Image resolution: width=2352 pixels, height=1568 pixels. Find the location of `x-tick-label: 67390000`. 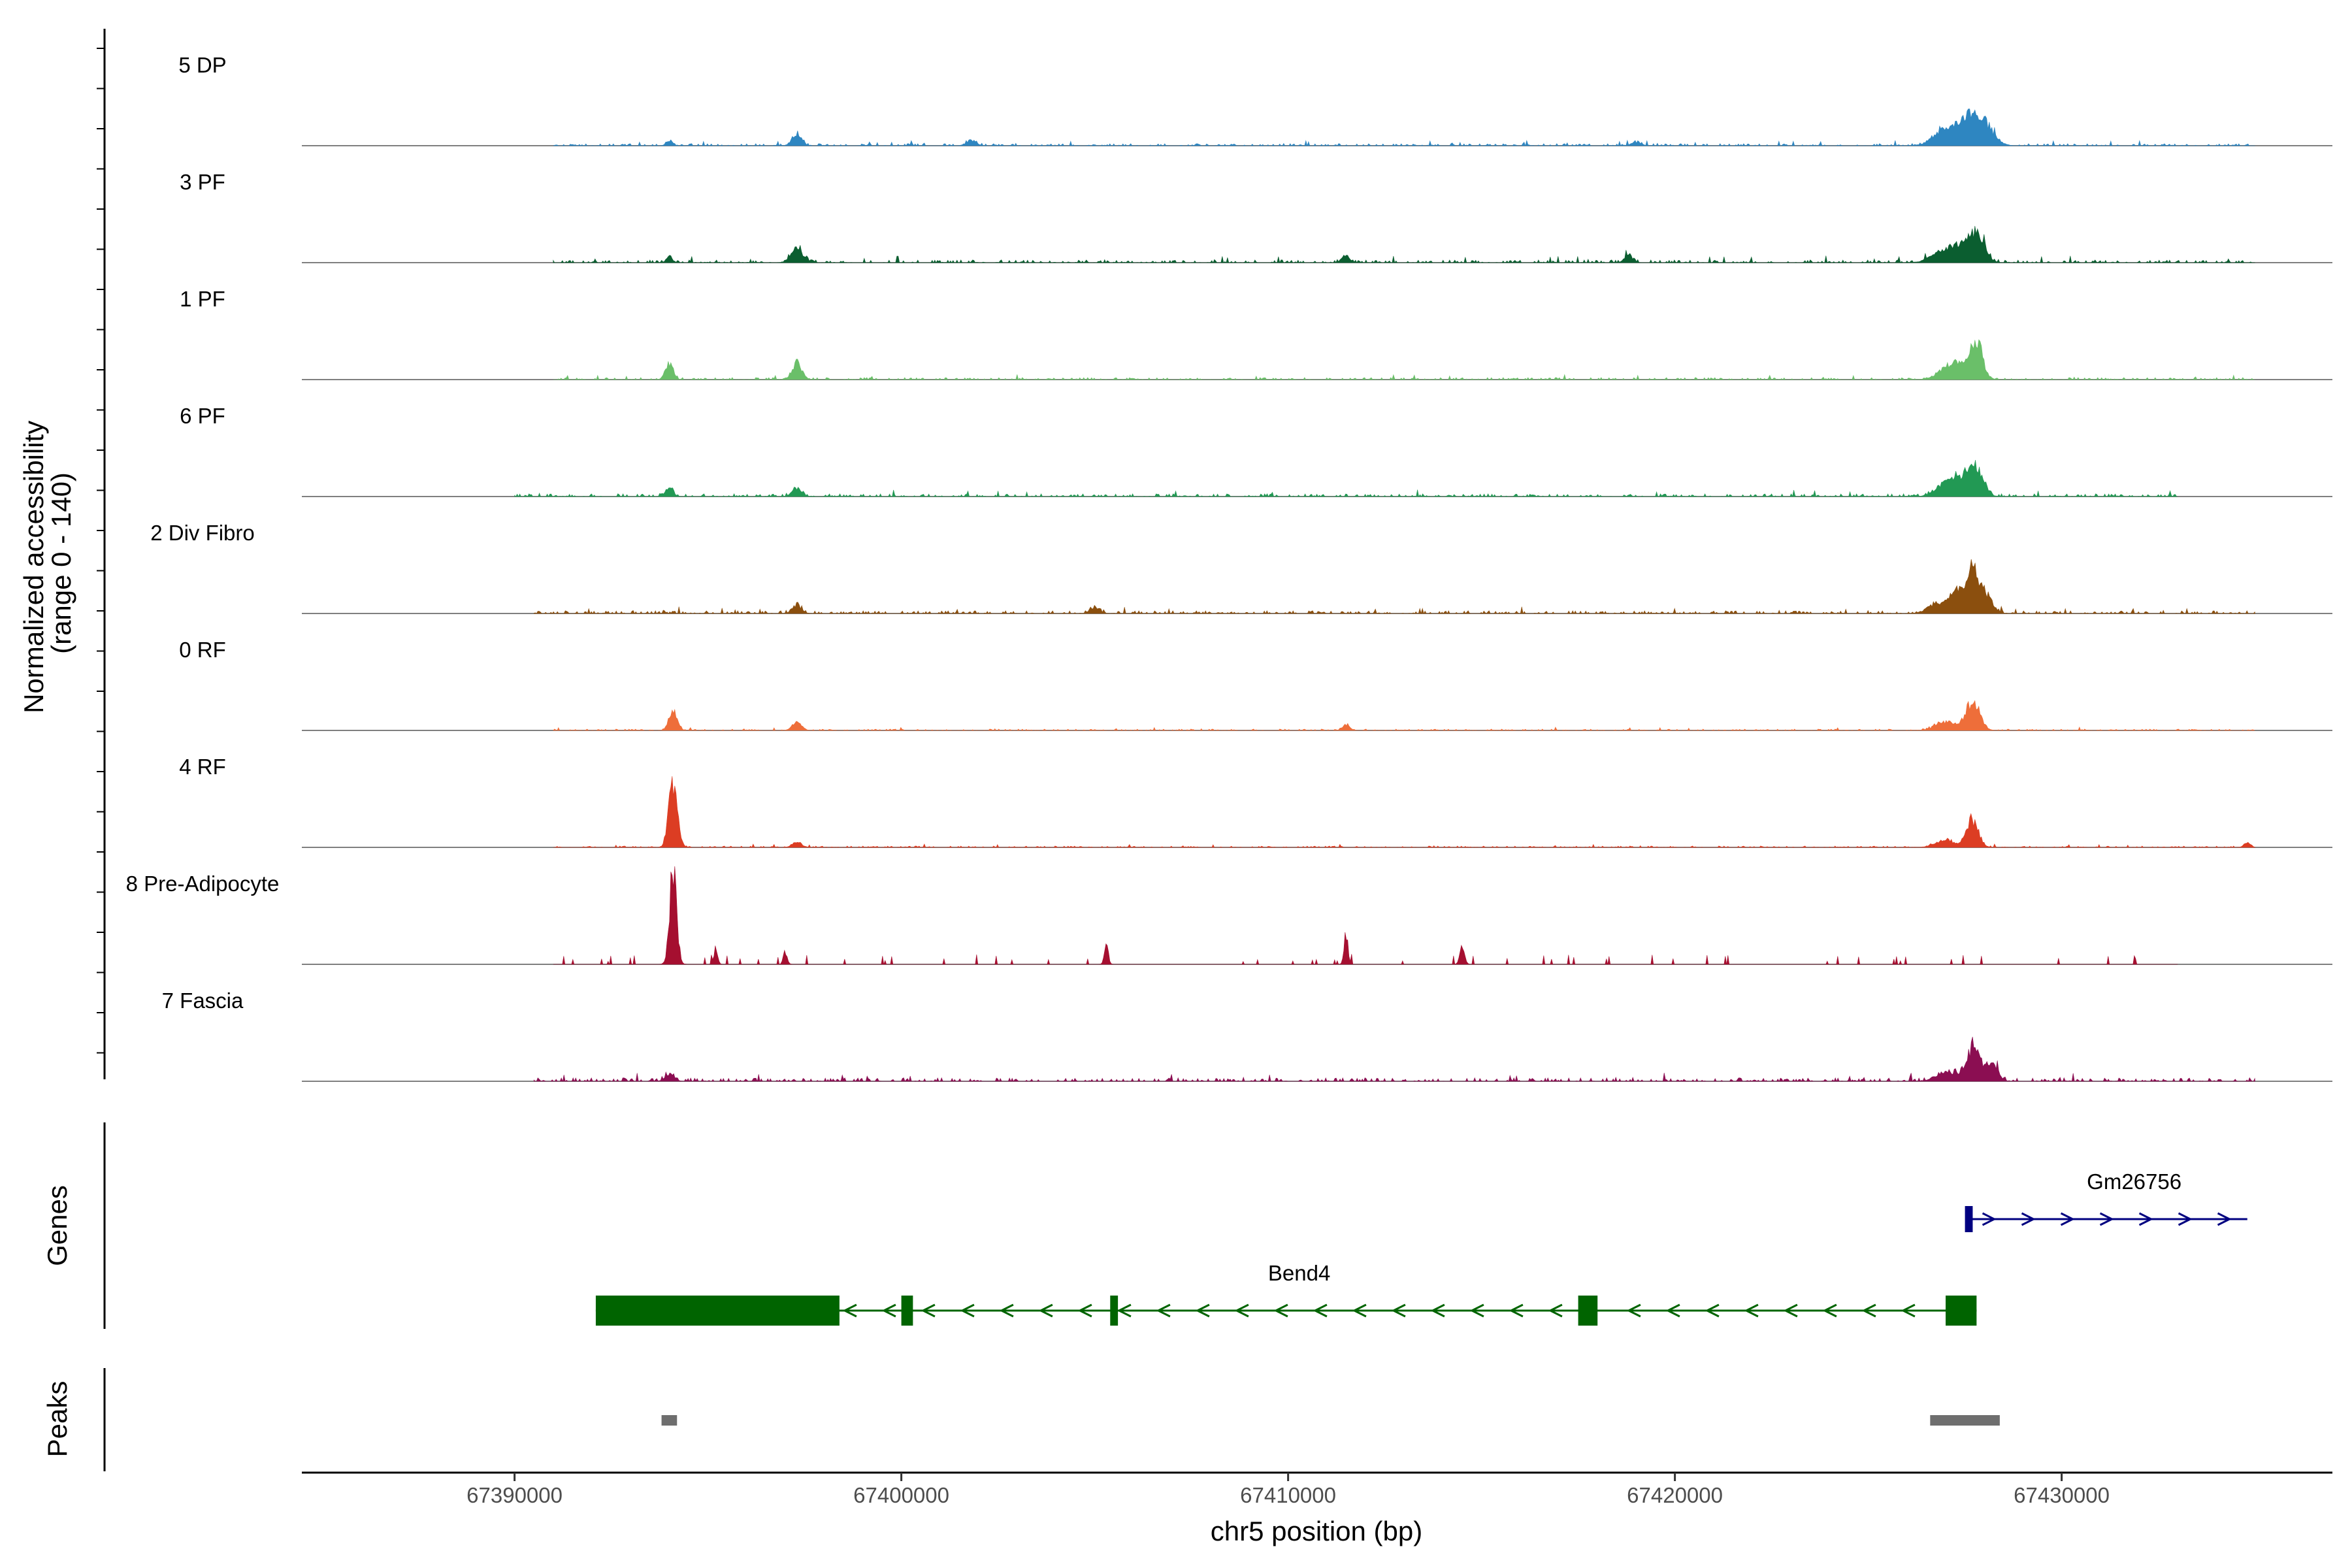

x-tick-label: 67390000 is located at coordinates (514, 1495).